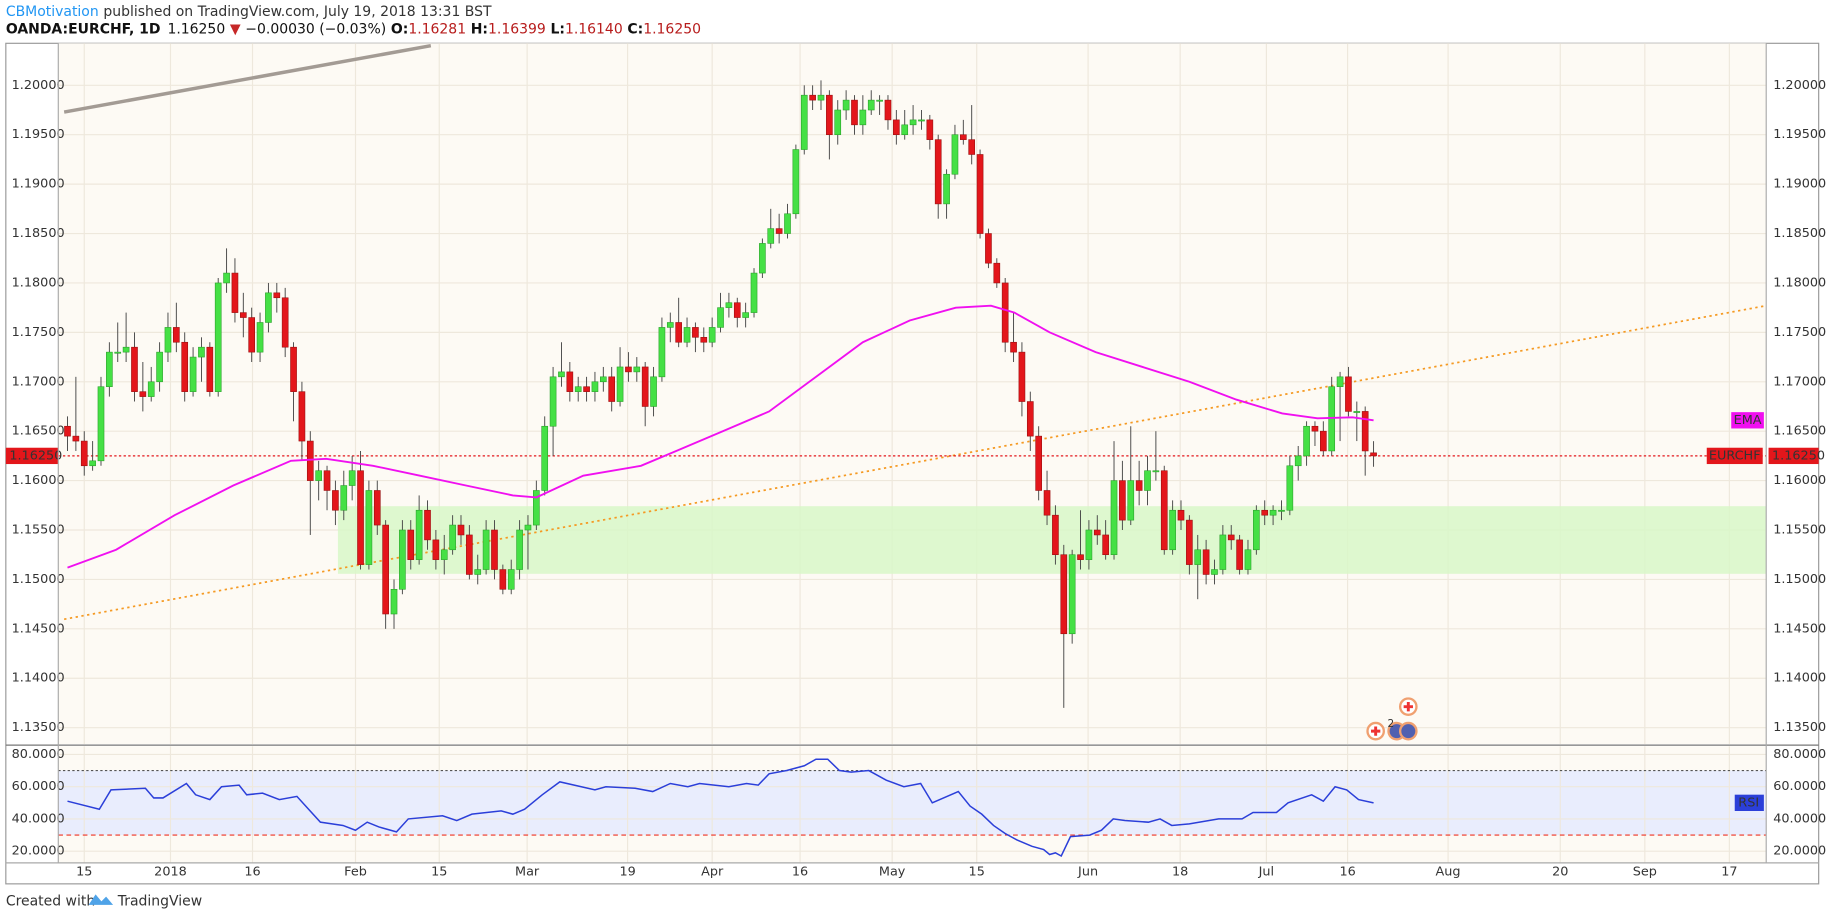  I want to click on ema-label: EMA, so click(1748, 420).